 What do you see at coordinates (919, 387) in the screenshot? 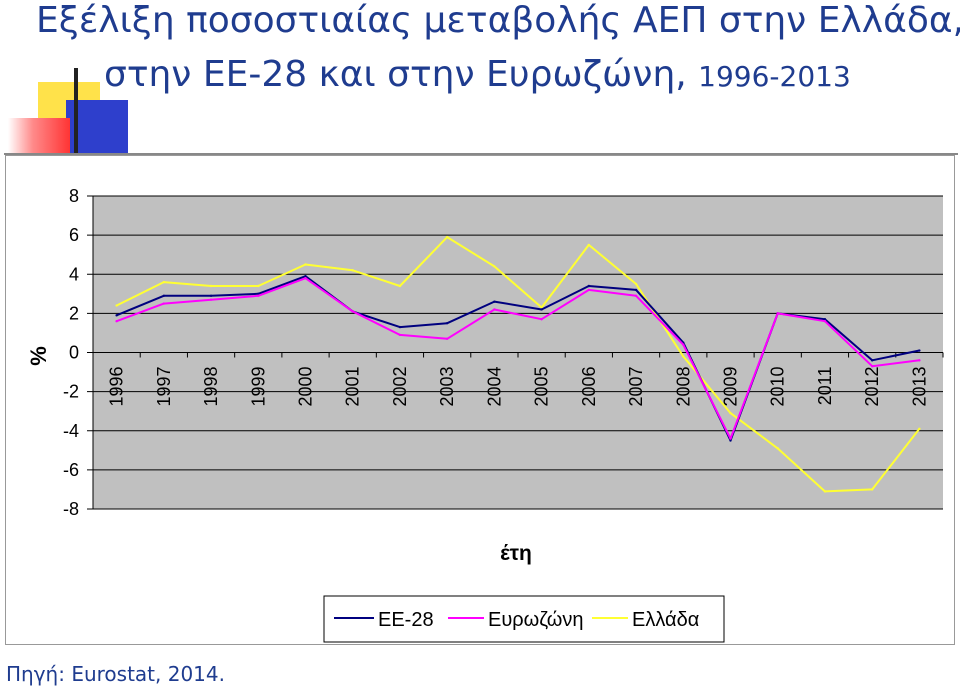
I see `x-tick-label: 2013` at bounding box center [919, 387].